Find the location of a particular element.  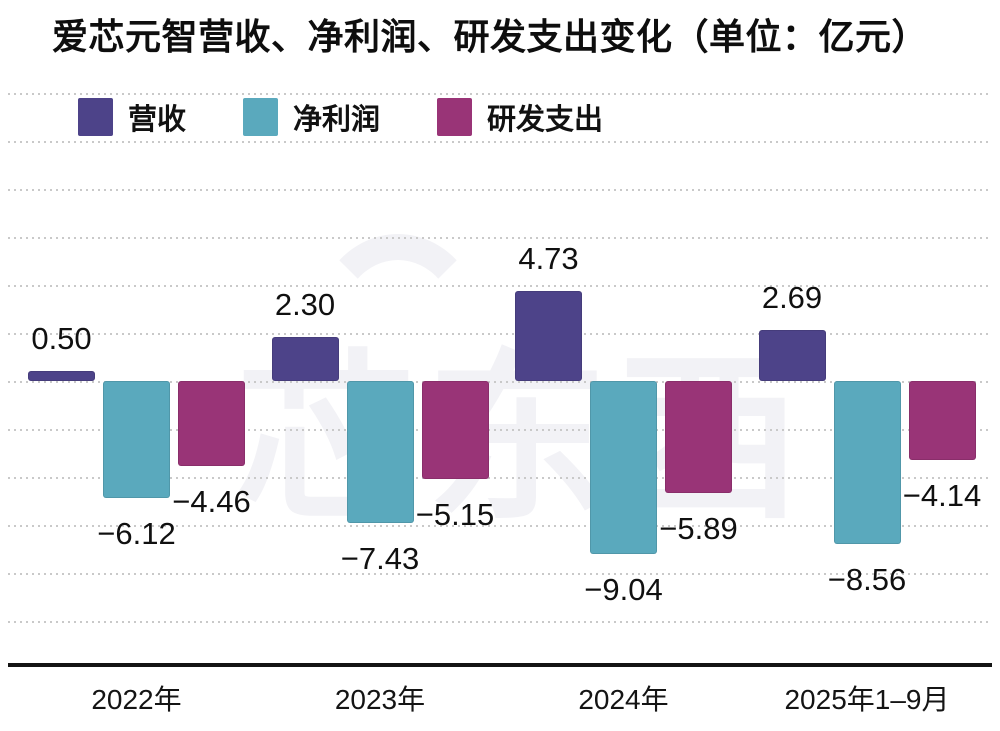

value-label-revenue-2: 4.73 is located at coordinates (548, 258).